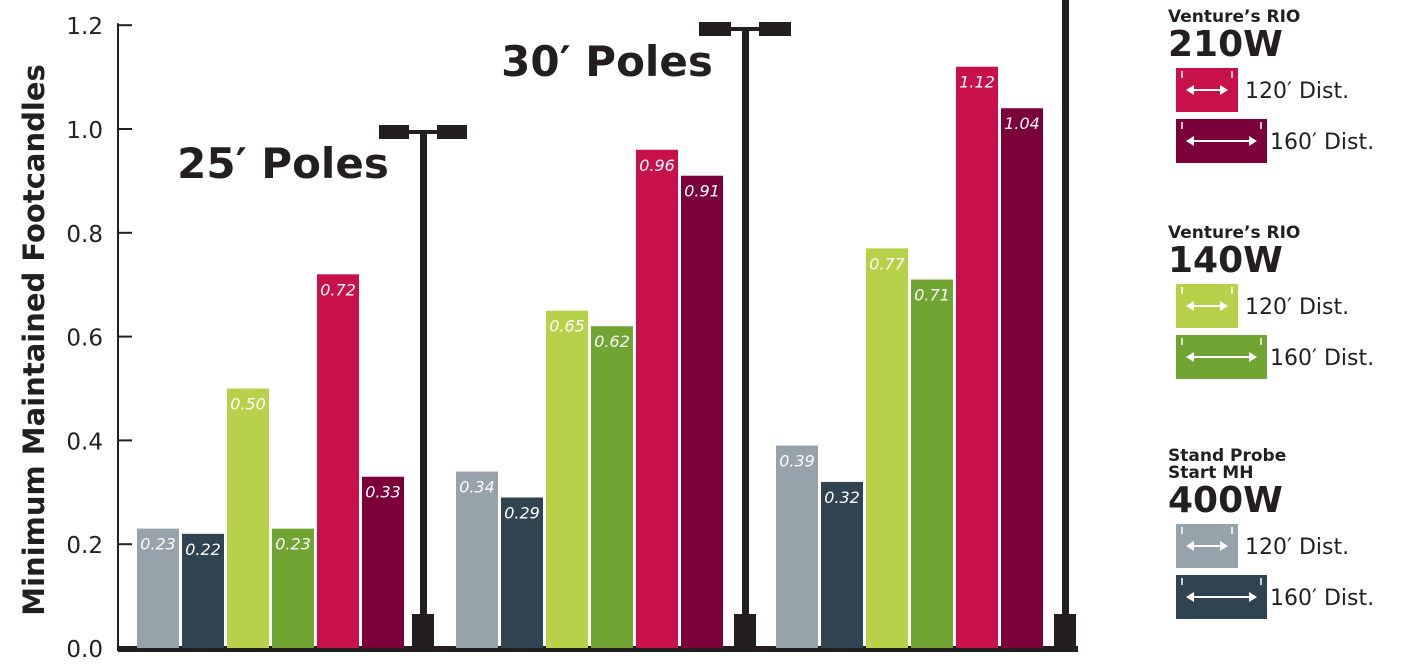 This screenshot has width=1414, height=666. I want to click on y-tick-label: 0.2, so click(84, 546).